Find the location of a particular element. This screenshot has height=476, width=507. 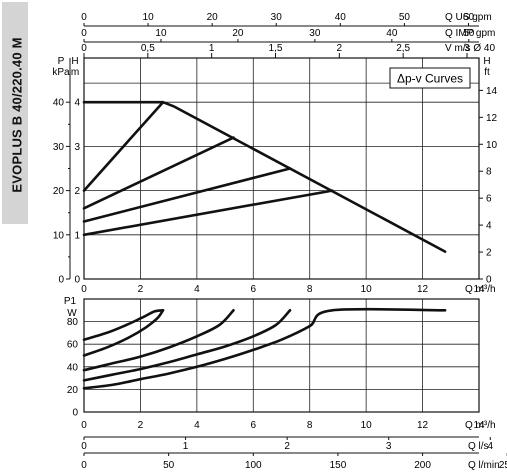

p-kpa-tick-label: 40 is located at coordinates (59, 103).